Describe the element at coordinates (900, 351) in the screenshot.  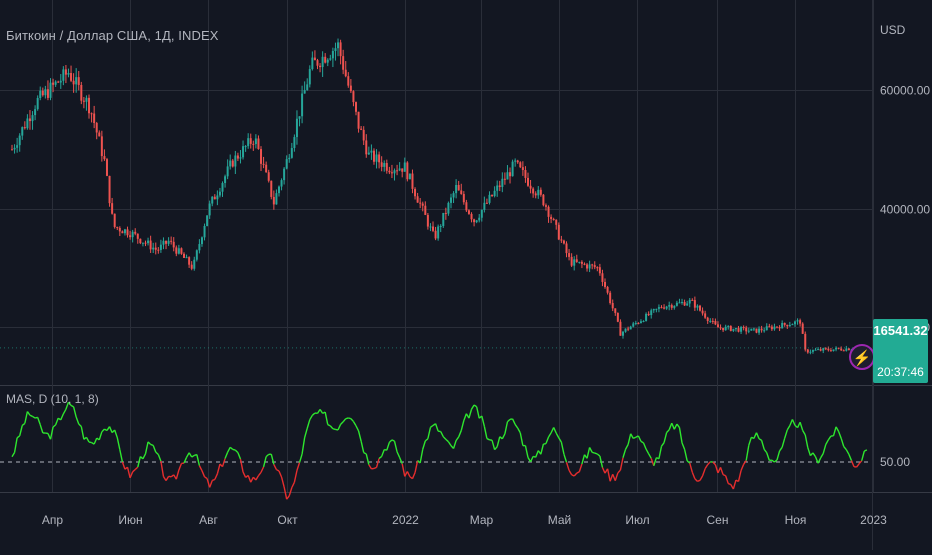
I see `last-price-tag: 16541.32 20:37:46` at that location.